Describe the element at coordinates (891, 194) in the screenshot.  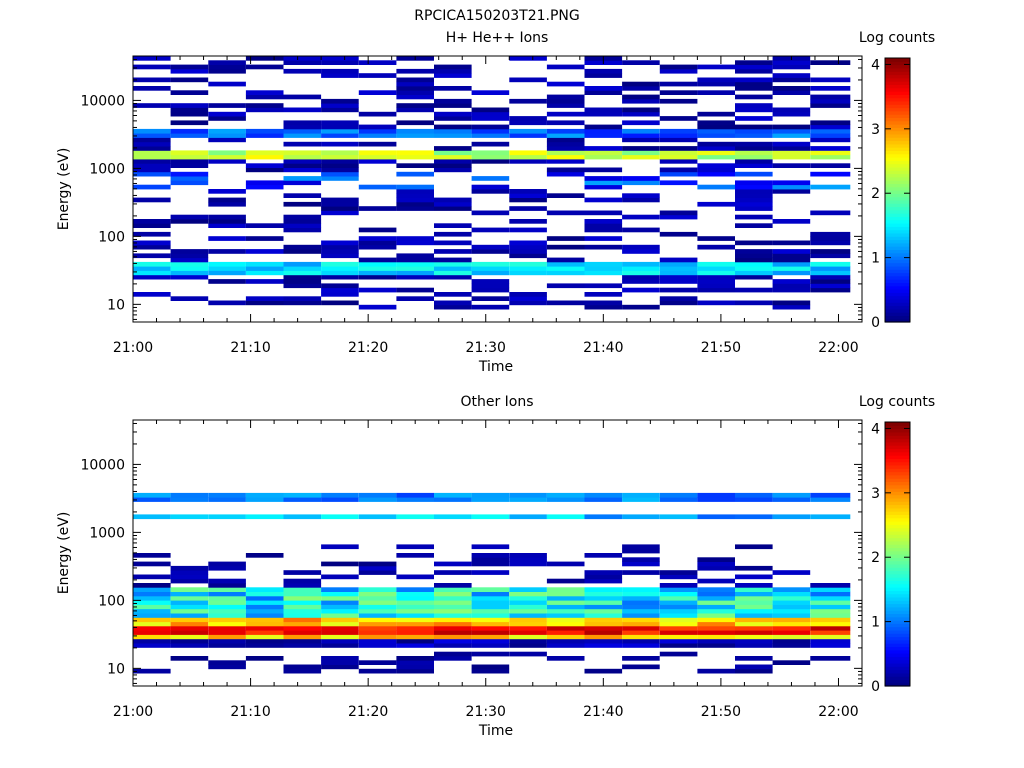
I see `panel1-colorbar: 0 1 2 3 4` at that location.